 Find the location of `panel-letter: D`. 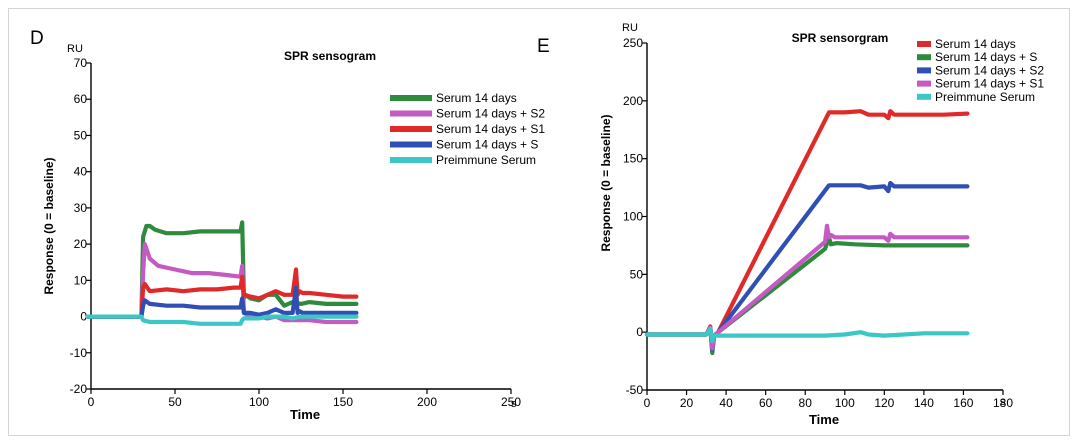

panel-letter: D is located at coordinates (37, 38).